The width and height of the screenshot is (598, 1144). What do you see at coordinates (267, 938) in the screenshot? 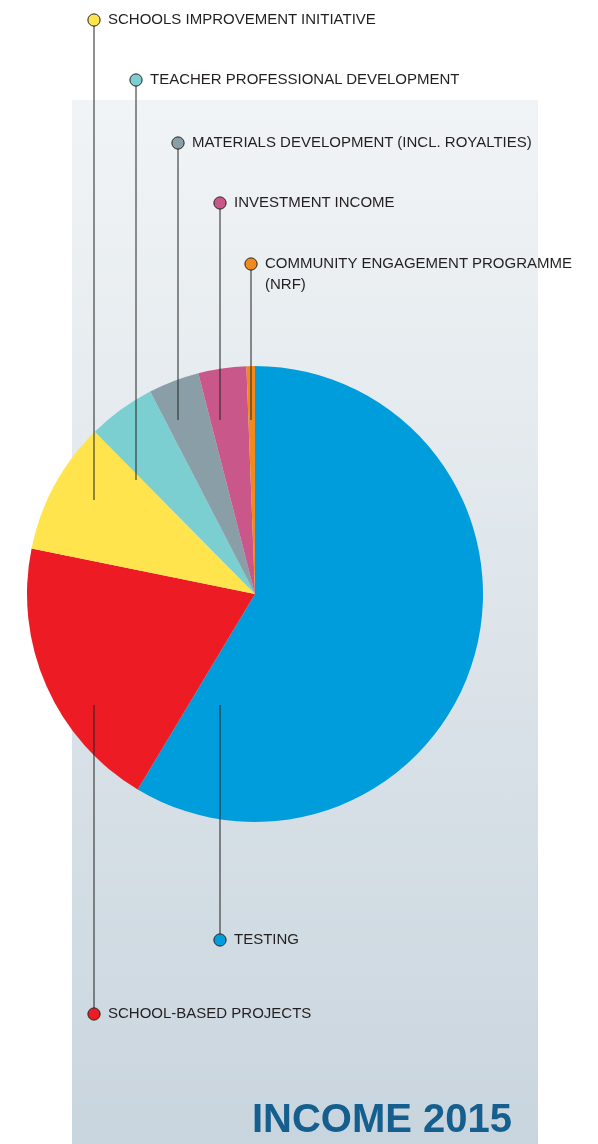
I see `legend-label: TESTING` at bounding box center [267, 938].